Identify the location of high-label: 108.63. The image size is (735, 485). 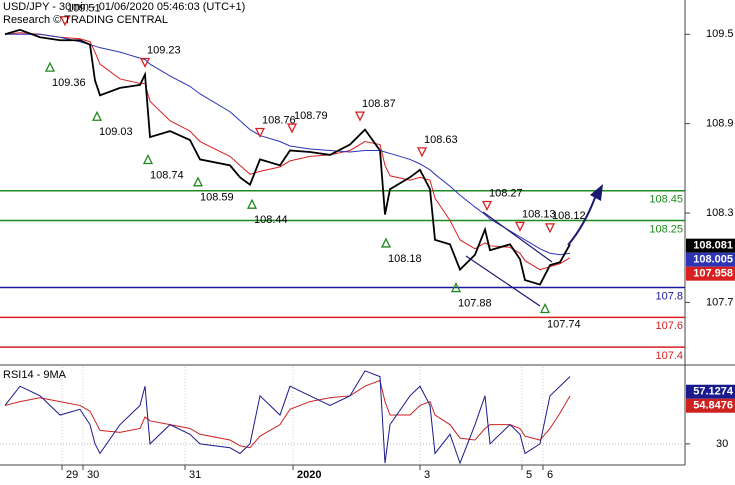
(441, 140).